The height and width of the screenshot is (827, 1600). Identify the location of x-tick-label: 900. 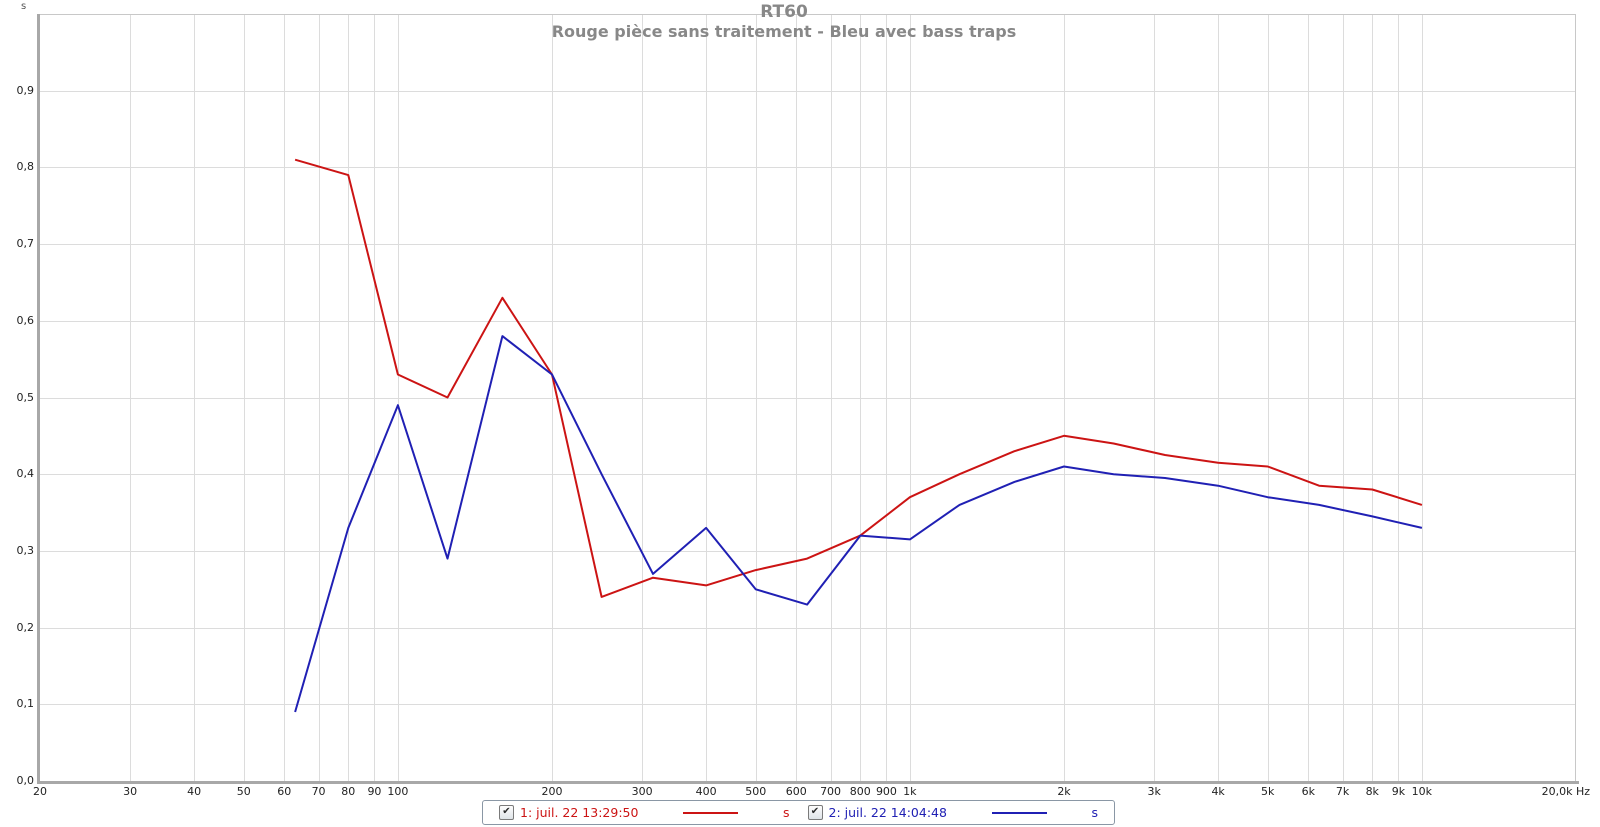
(886, 791).